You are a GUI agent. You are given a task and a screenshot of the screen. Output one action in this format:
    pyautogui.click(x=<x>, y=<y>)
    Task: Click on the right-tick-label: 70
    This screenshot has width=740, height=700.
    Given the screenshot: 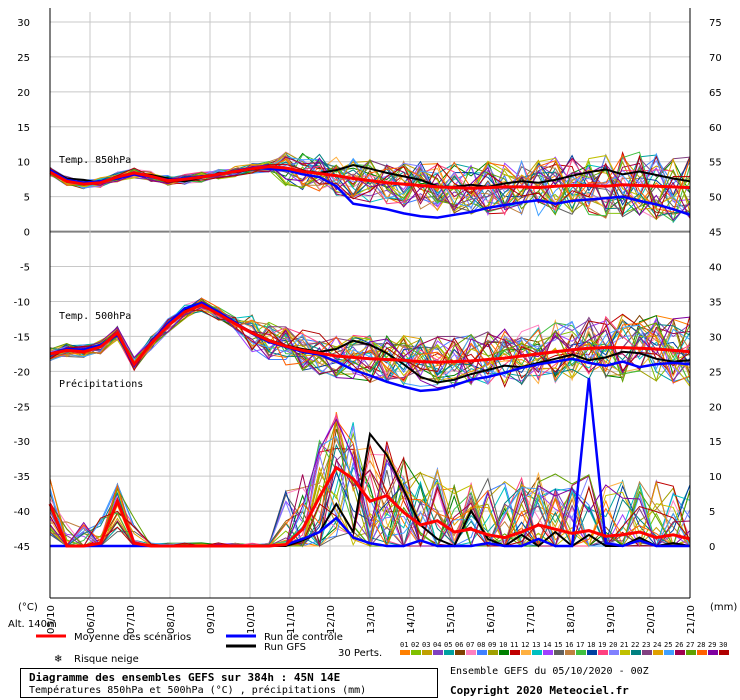 What is the action you would take?
    pyautogui.click(x=715, y=58)
    